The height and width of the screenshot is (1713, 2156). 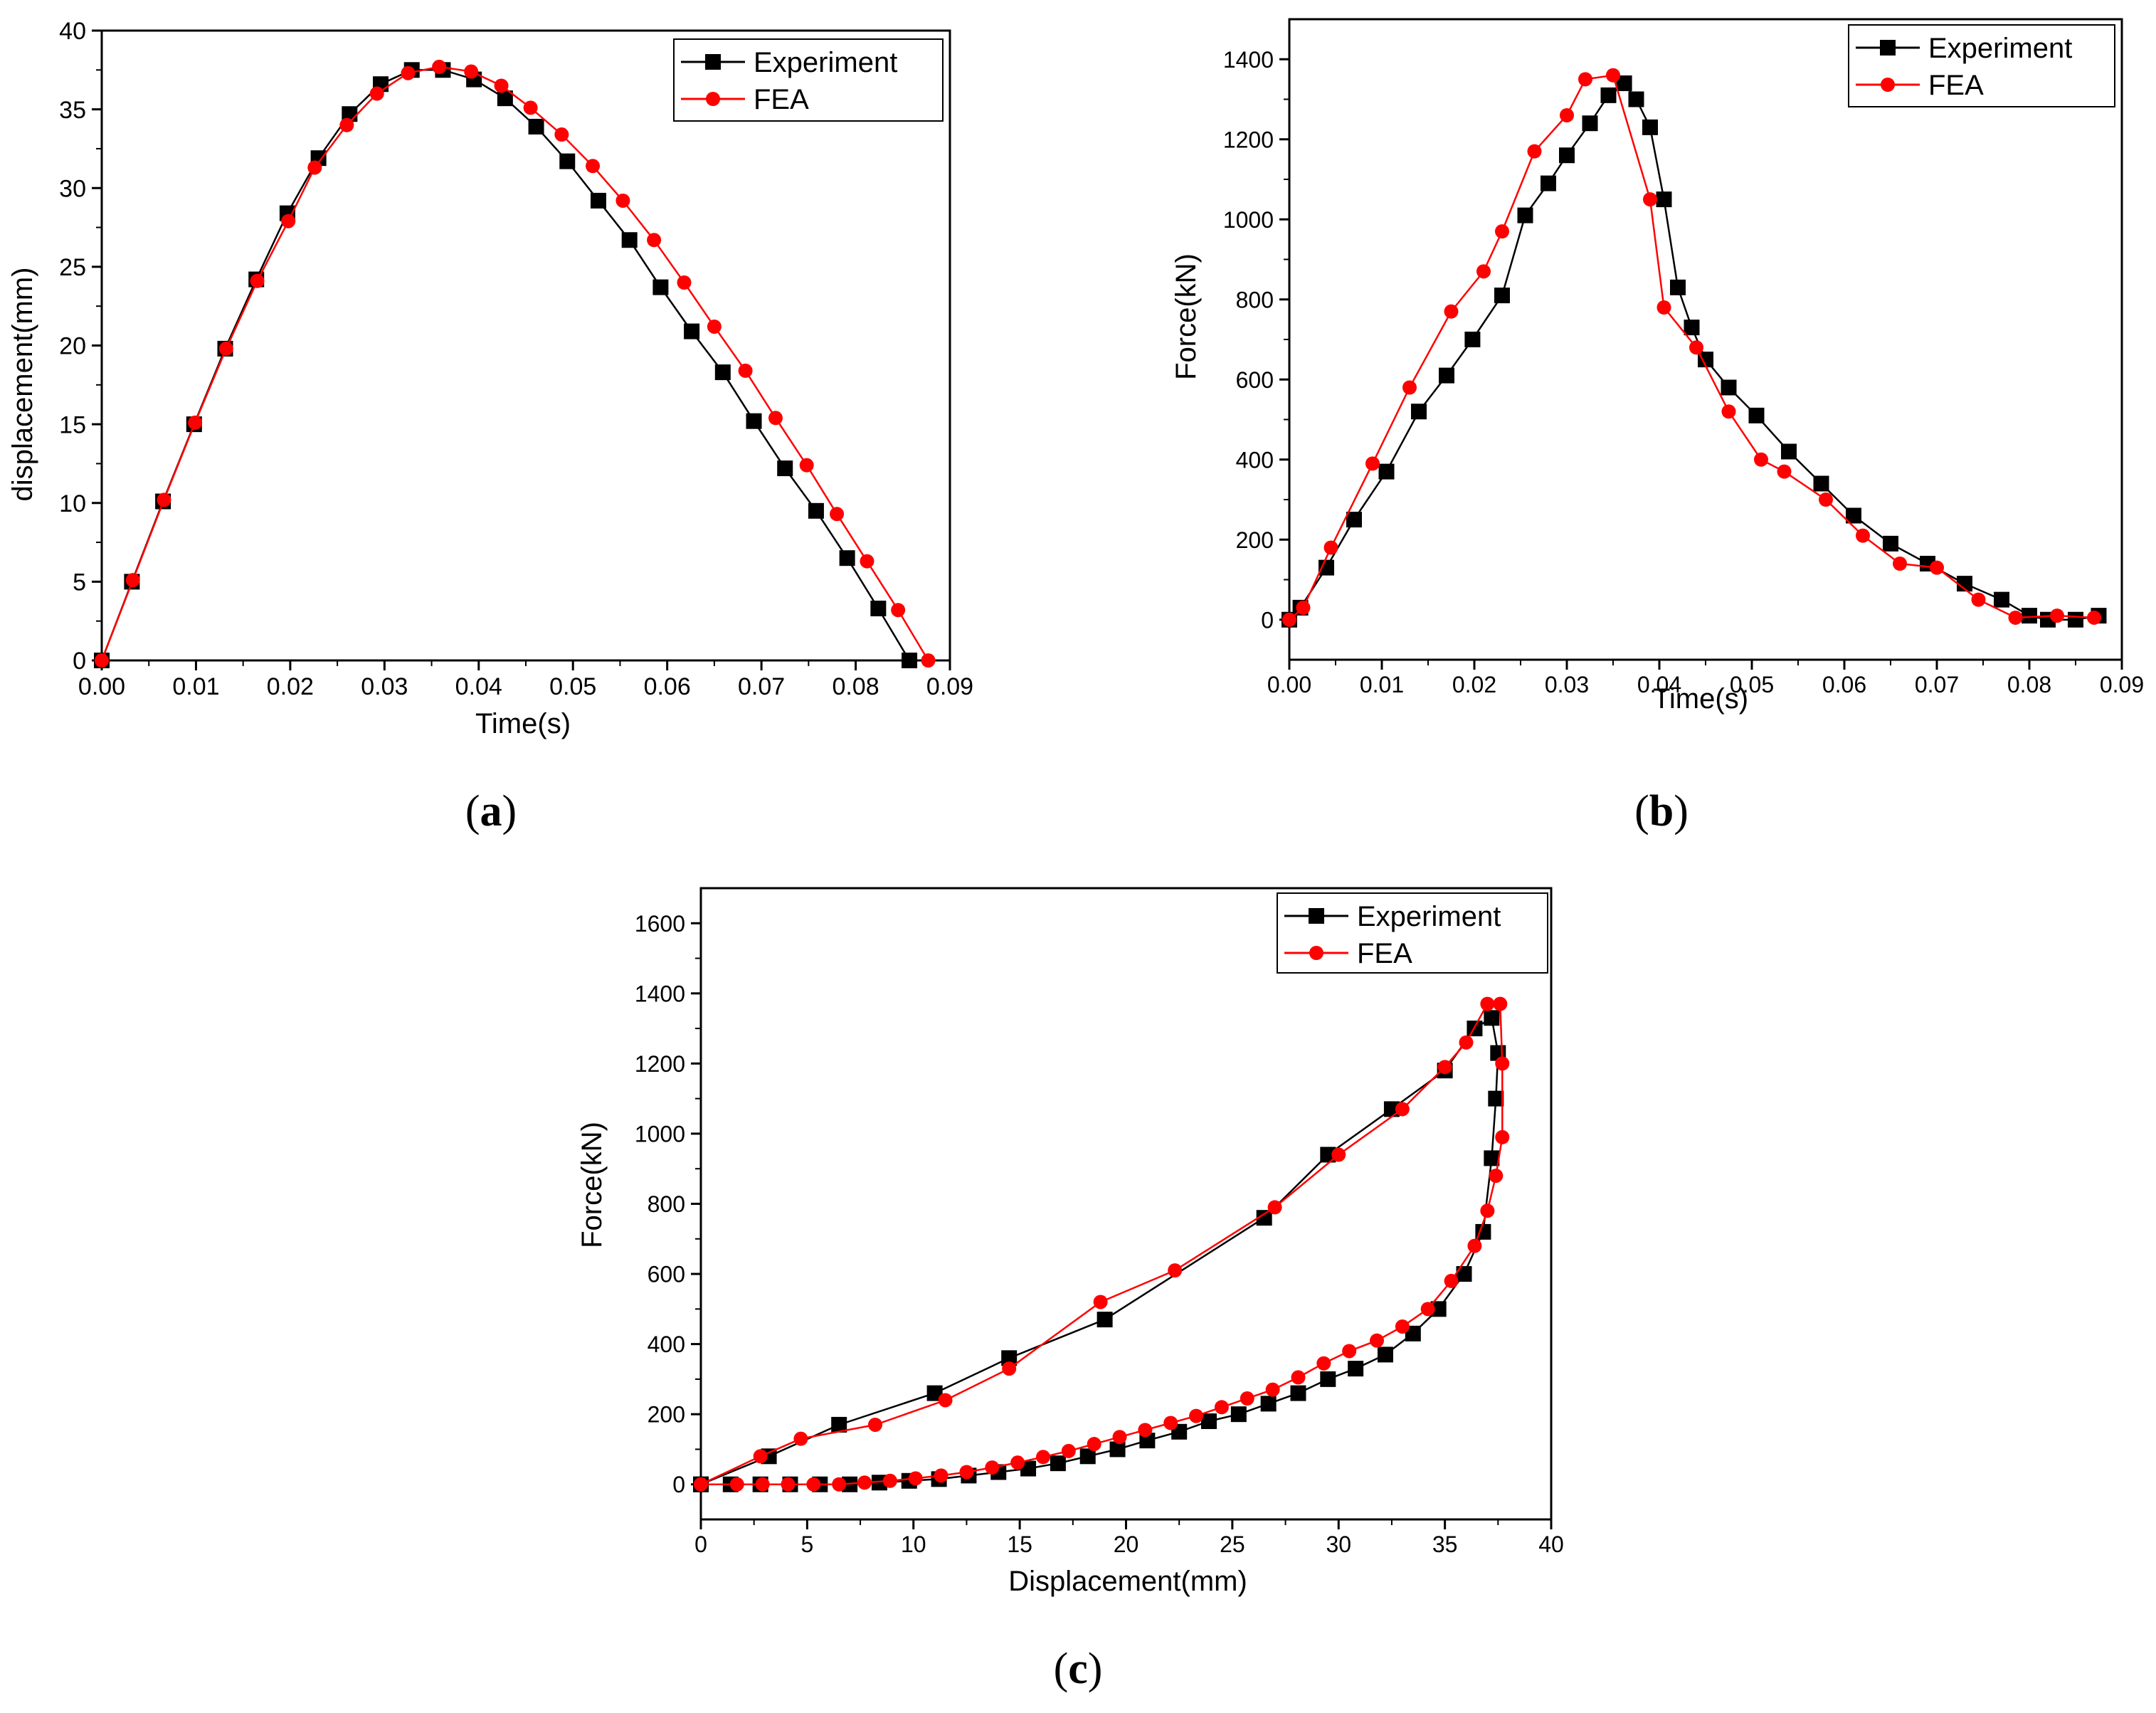 I want to click on chart-a-legend-fea-marker, so click(x=713, y=99).